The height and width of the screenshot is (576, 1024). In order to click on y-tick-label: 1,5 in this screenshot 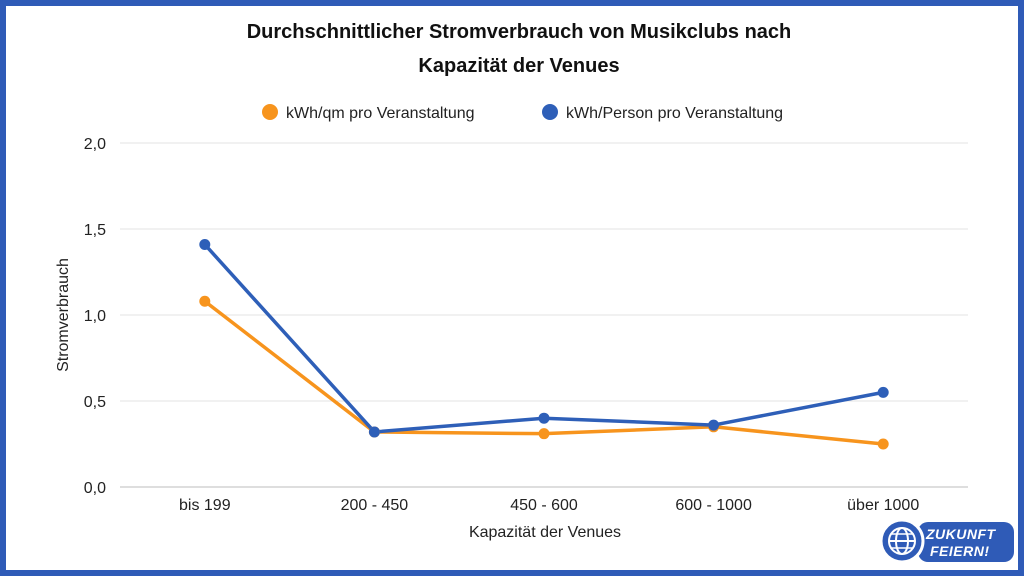, I will do `click(95, 230)`.